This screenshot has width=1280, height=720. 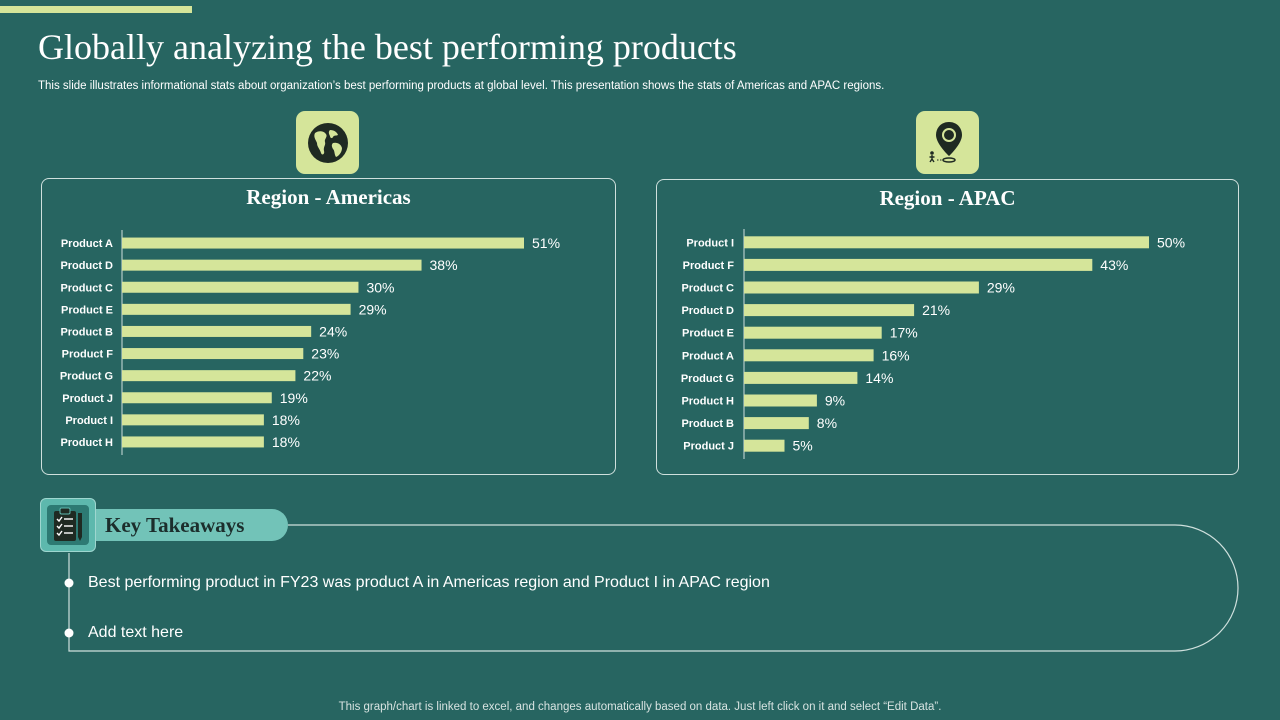 I want to click on apac-bar-product-c, so click(x=861, y=287).